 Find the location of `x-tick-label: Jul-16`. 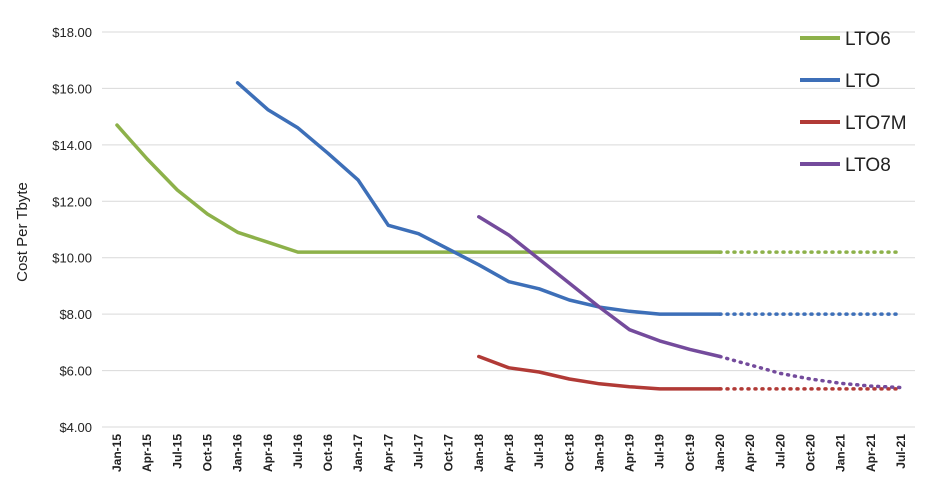

x-tick-label: Jul-16 is located at coordinates (298, 451).